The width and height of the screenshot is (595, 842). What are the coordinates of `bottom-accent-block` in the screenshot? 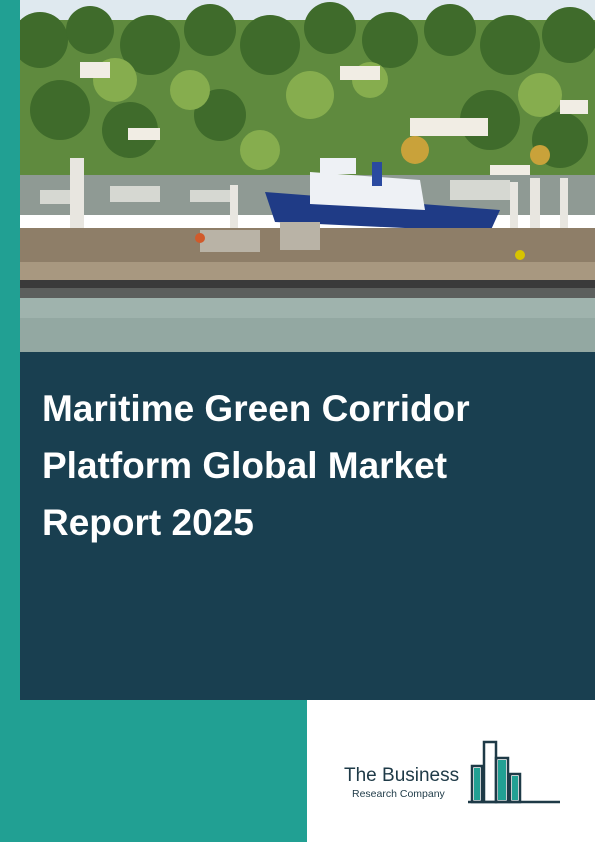 It's located at (153, 771).